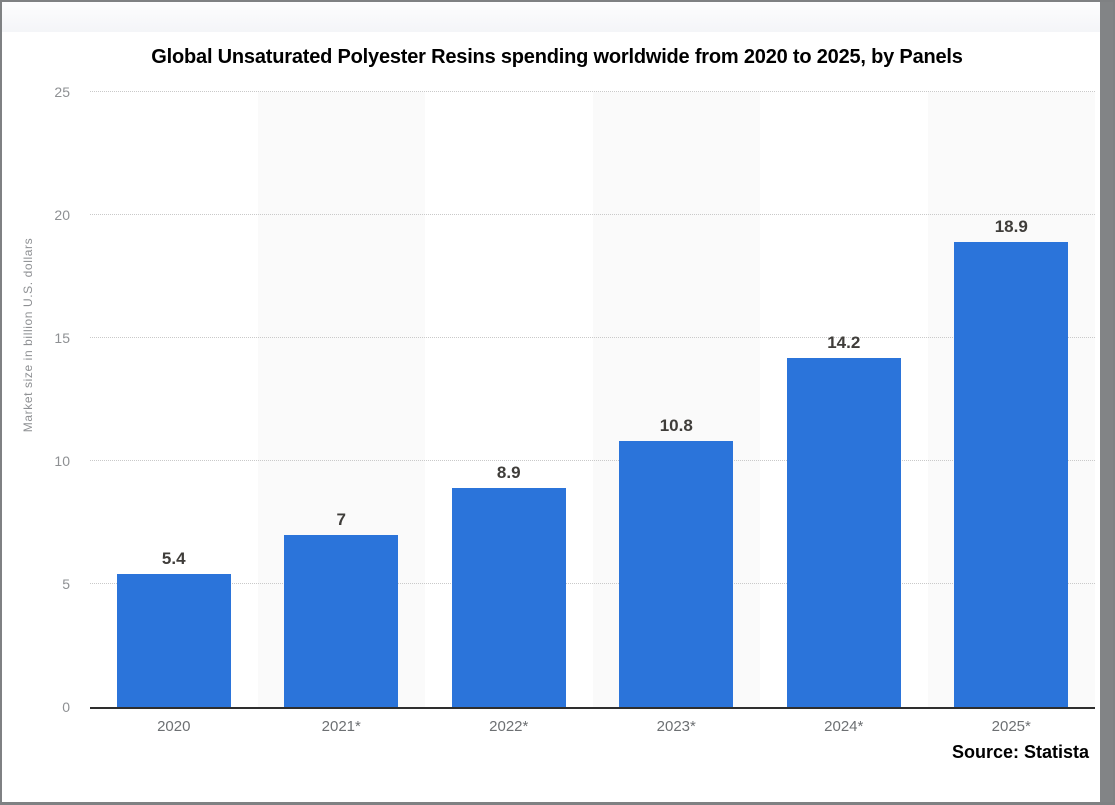 This screenshot has height=805, width=1115. I want to click on bar-column-2025*: 18.9, so click(1012, 399).